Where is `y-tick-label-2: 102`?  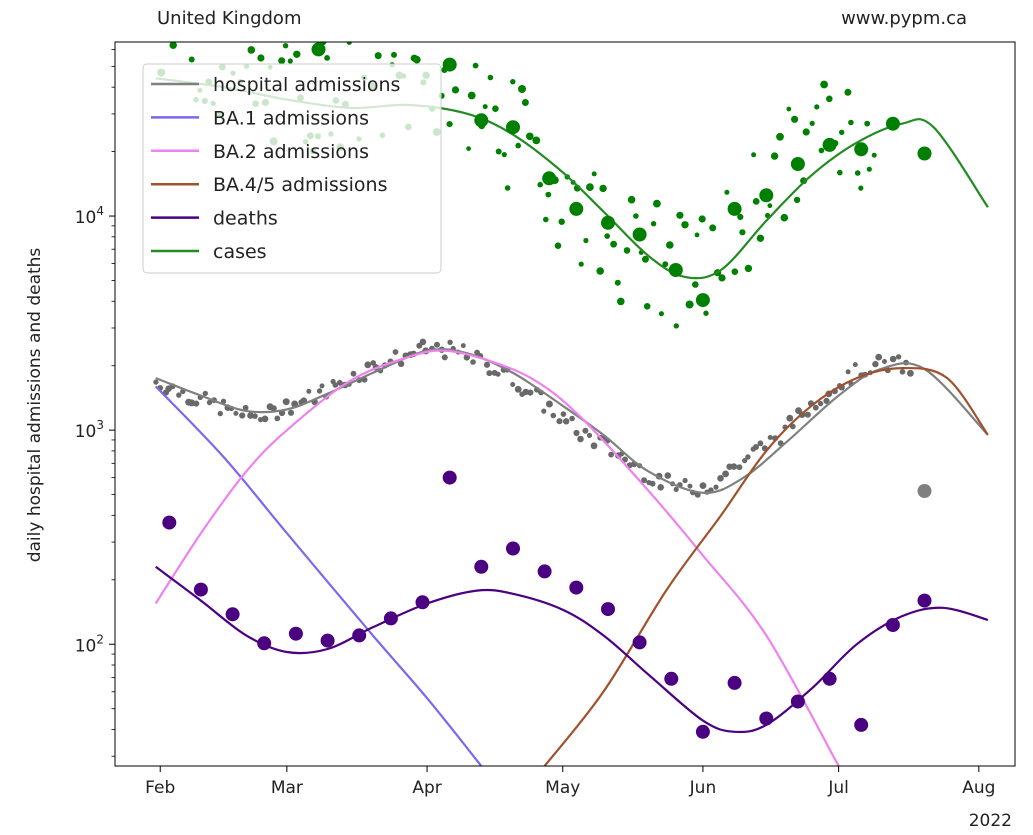
y-tick-label-2: 102 is located at coordinates (89, 644).